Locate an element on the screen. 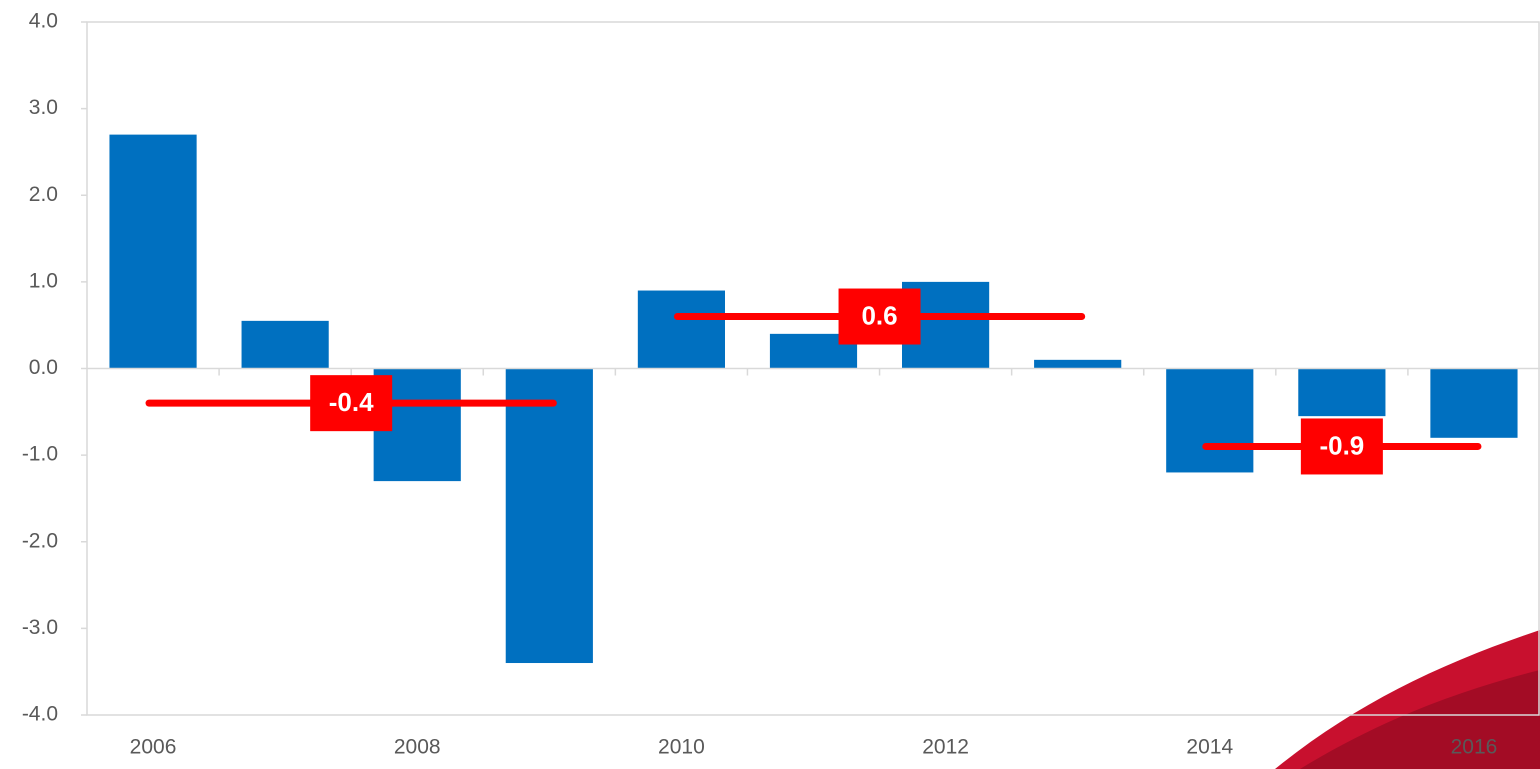 This screenshot has height=769, width=1540. x-tick-label: 2012 is located at coordinates (945, 747).